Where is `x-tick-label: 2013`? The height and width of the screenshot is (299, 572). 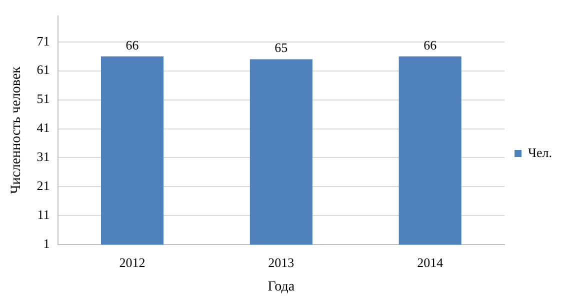 x-tick-label: 2013 is located at coordinates (281, 262).